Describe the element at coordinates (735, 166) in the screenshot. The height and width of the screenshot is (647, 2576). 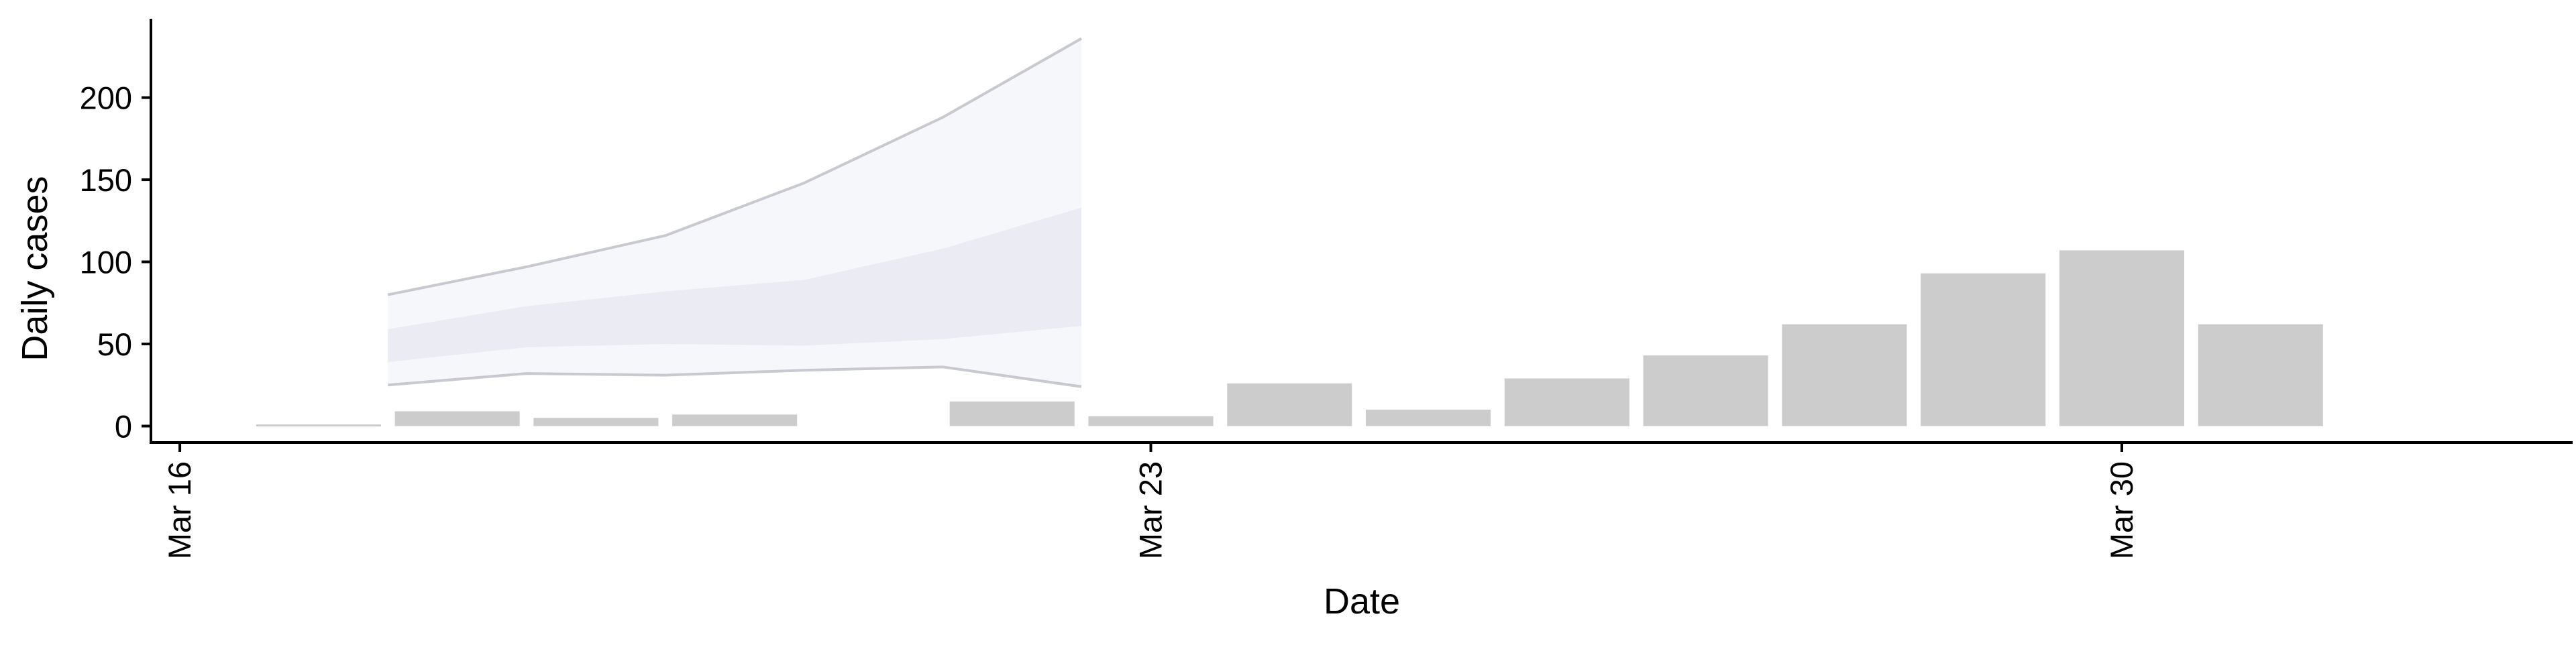
I see `forecast-upper-line` at that location.